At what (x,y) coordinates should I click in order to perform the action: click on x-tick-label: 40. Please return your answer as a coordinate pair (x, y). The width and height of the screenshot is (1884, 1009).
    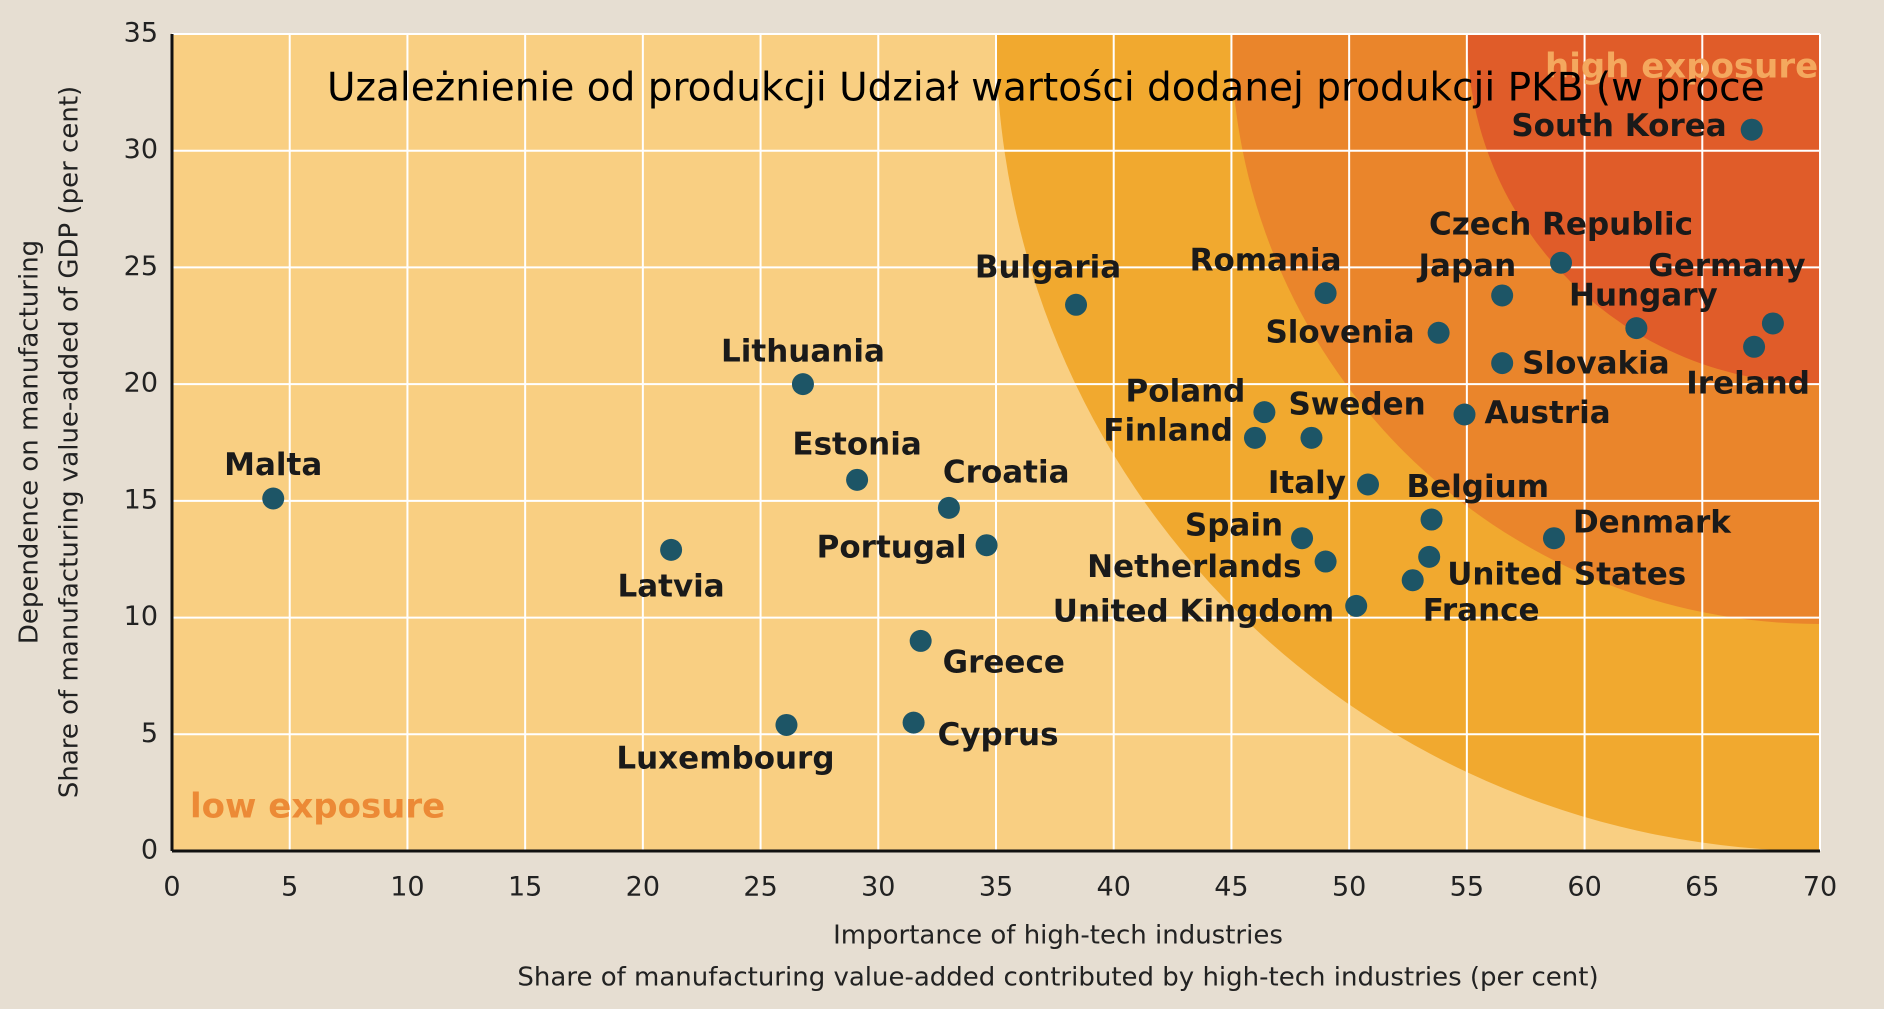
    Looking at the image, I should click on (1114, 887).